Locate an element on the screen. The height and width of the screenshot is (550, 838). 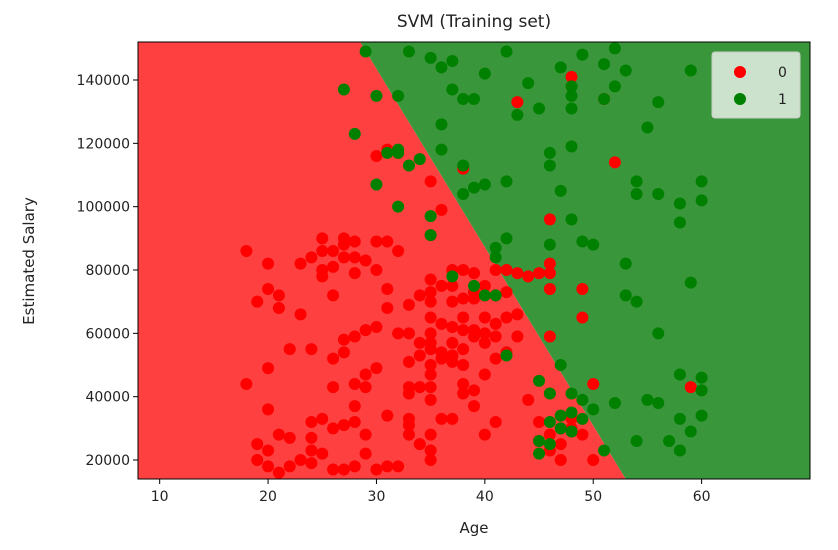
y-tick-label: 80000 is located at coordinates (107, 271).